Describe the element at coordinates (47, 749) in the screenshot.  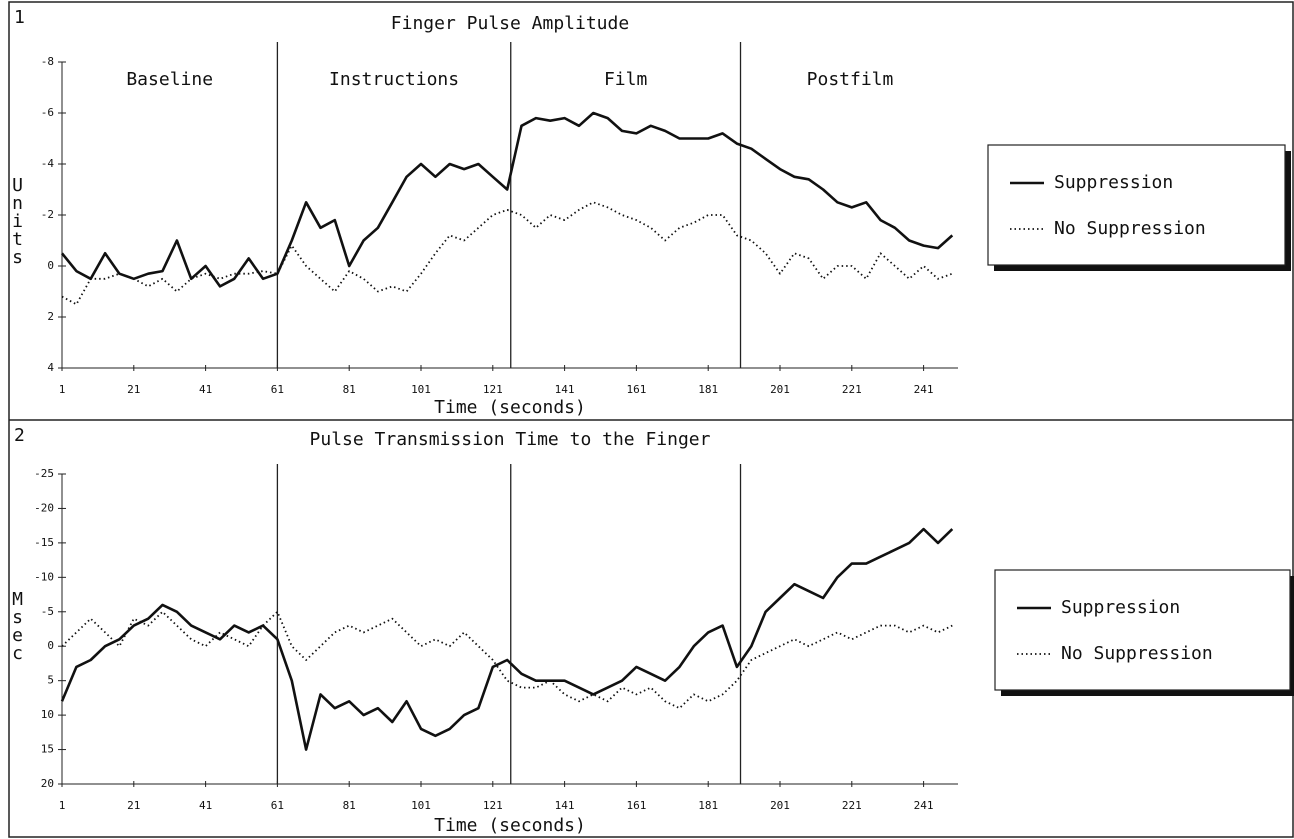
I see `y-tick-label: 15` at that location.